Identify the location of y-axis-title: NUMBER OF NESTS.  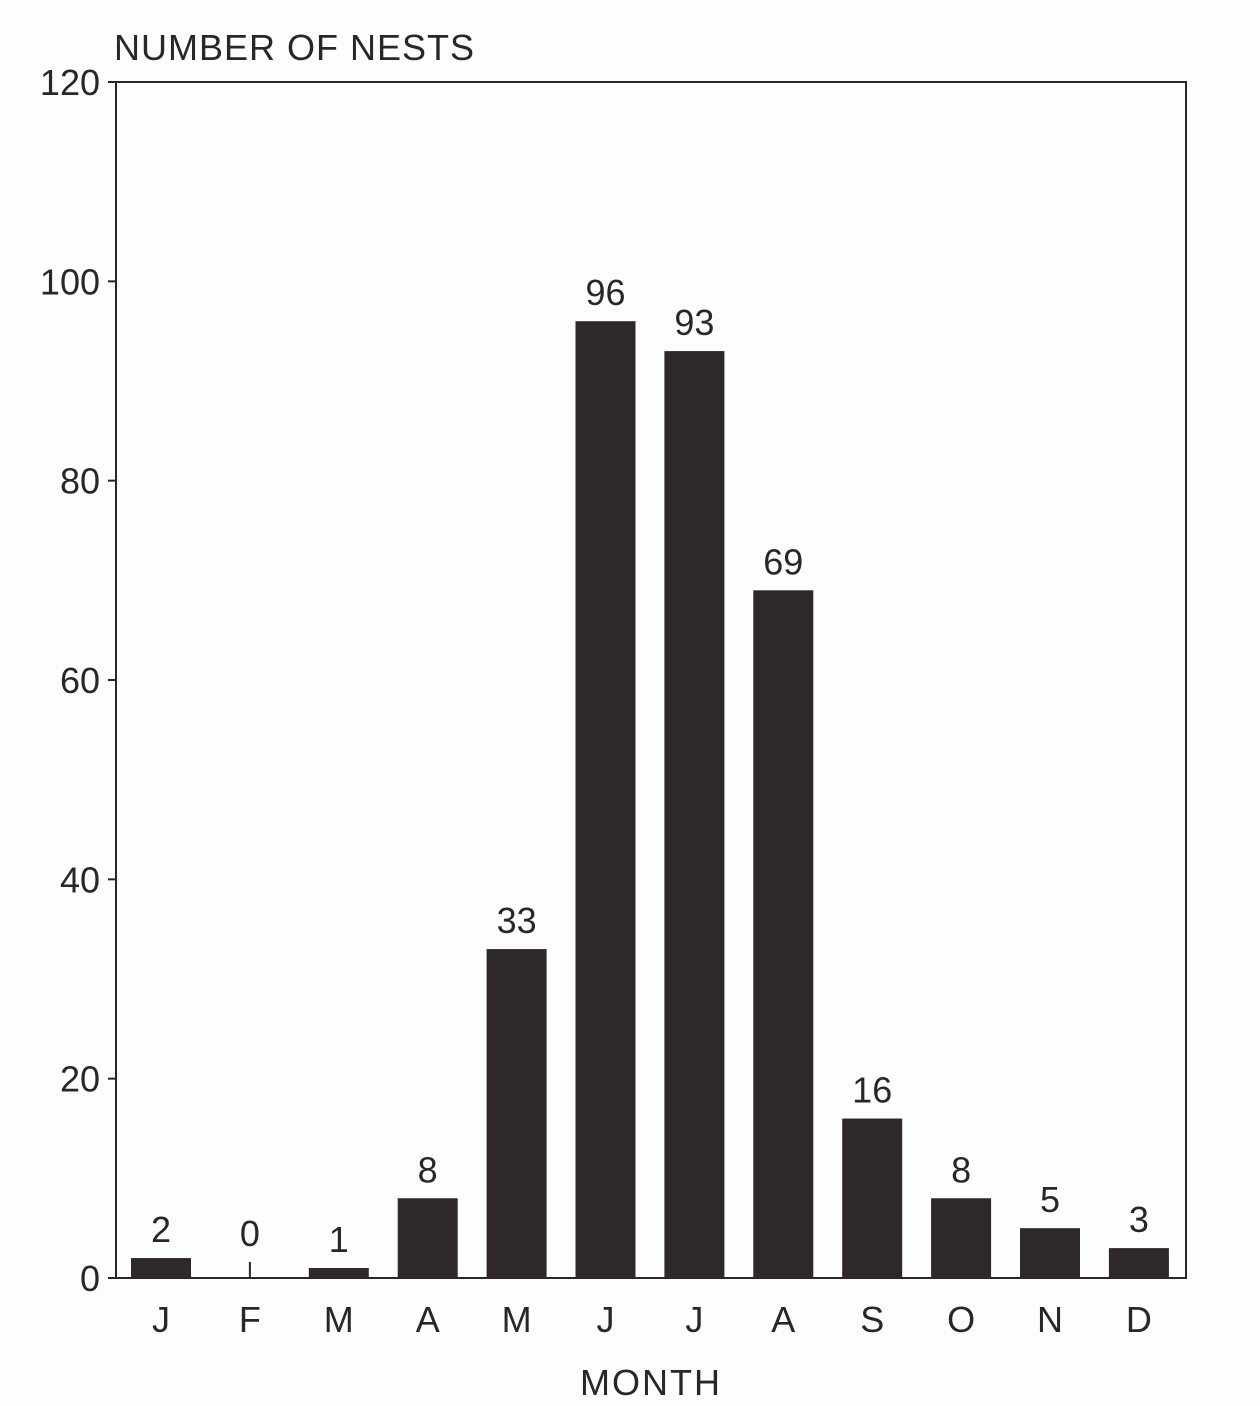
(294, 47).